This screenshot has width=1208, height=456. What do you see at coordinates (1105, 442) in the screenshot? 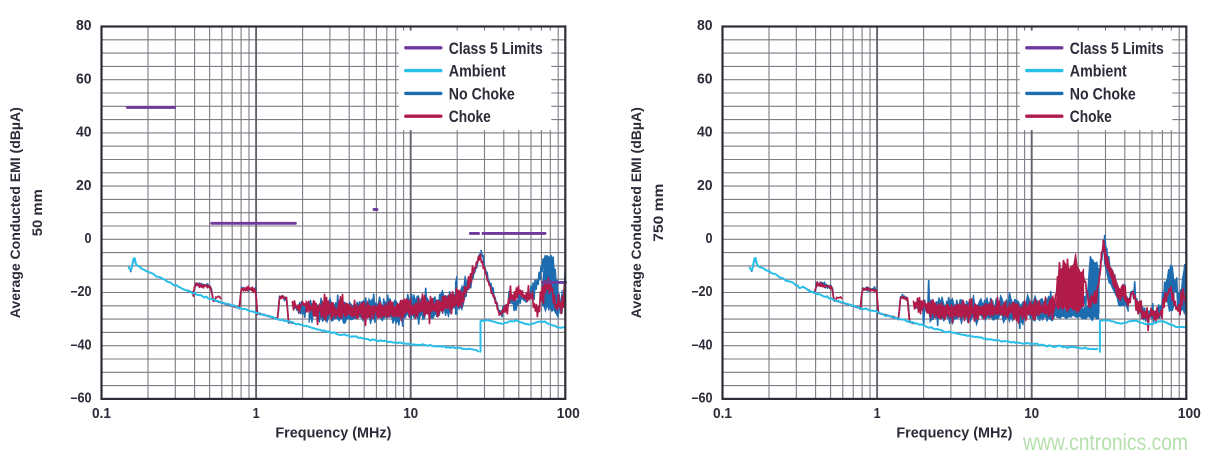
I see `svg-text: www.cntronics.com` at bounding box center [1105, 442].